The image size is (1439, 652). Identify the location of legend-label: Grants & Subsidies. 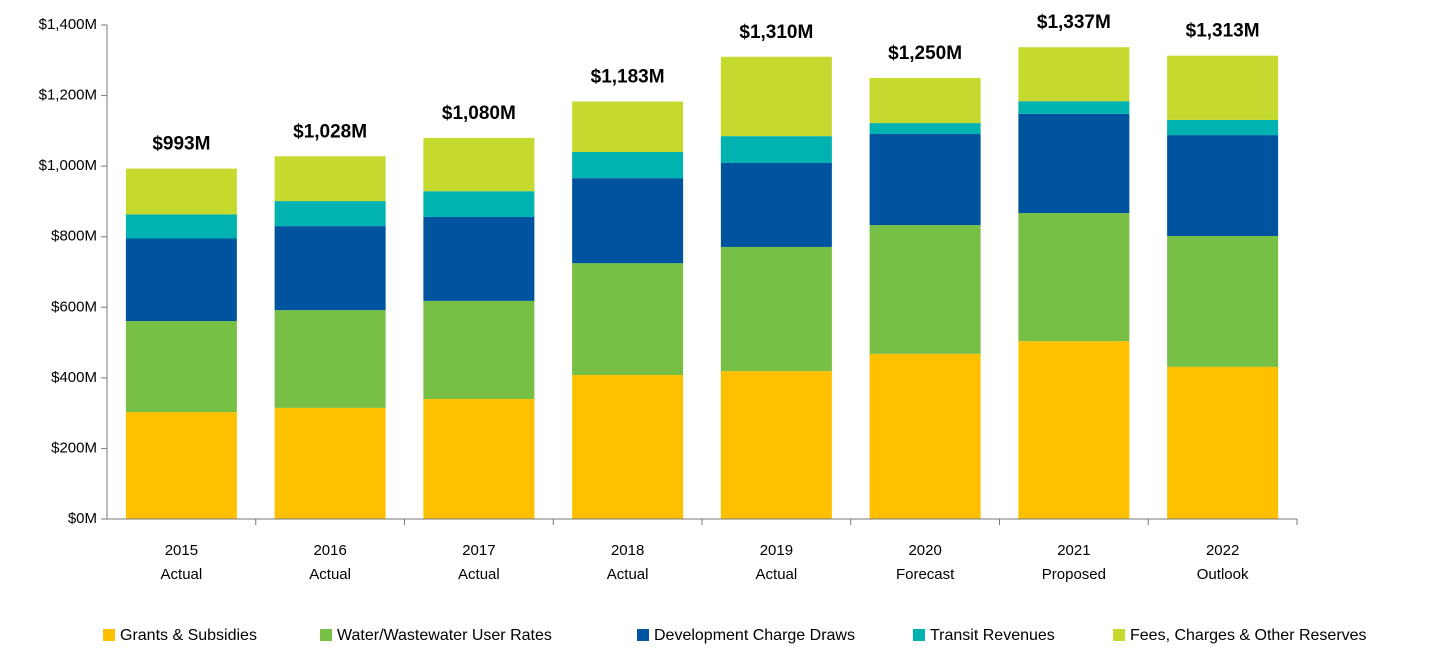
(188, 635).